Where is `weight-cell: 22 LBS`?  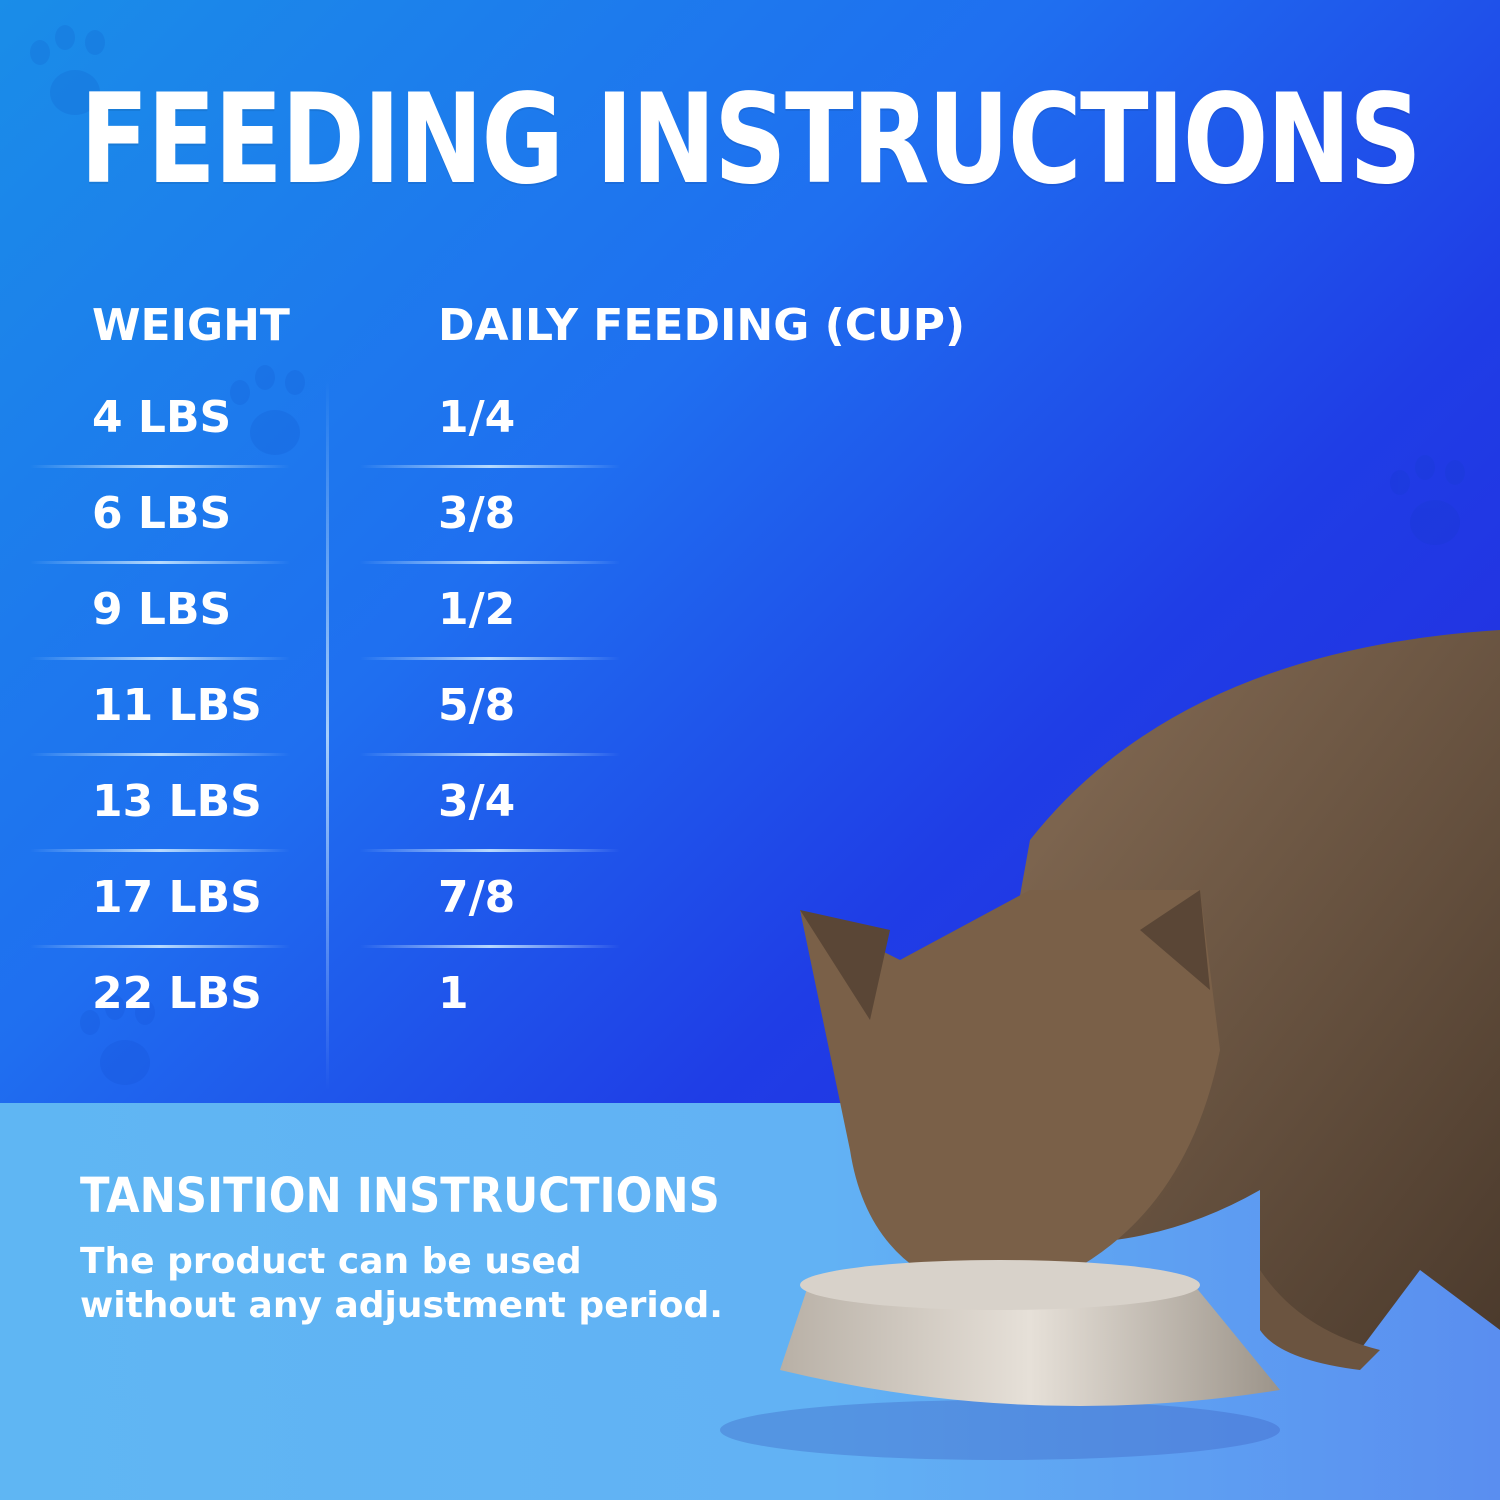
weight-cell: 22 LBS is located at coordinates (177, 993).